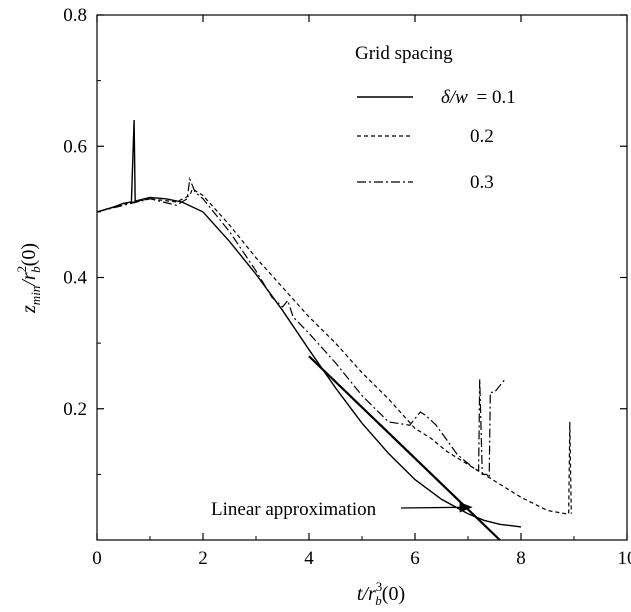  Describe the element at coordinates (97, 558) in the screenshot. I see `x-tick-label: 0` at that location.